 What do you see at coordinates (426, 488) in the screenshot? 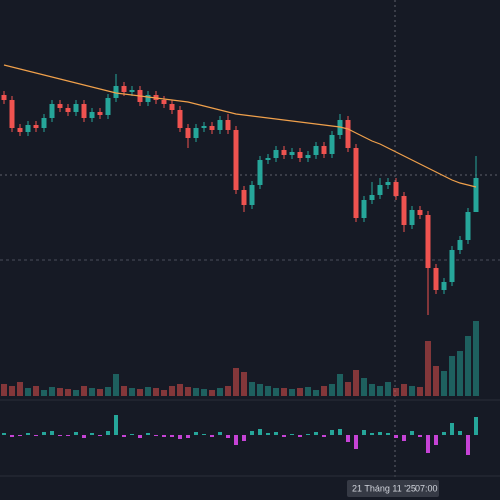
I see `crosshair-time: 07:00` at bounding box center [426, 488].